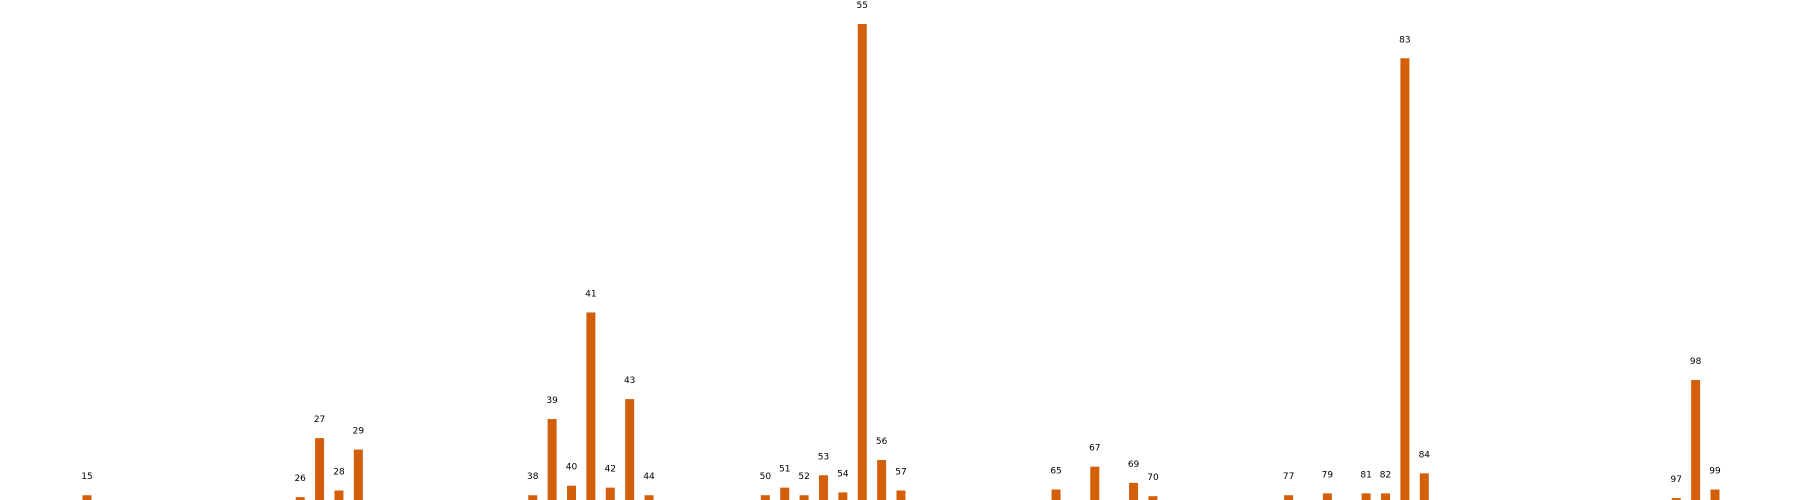 The height and width of the screenshot is (500, 1800). I want to click on bar-label-98: 98, so click(1696, 362).